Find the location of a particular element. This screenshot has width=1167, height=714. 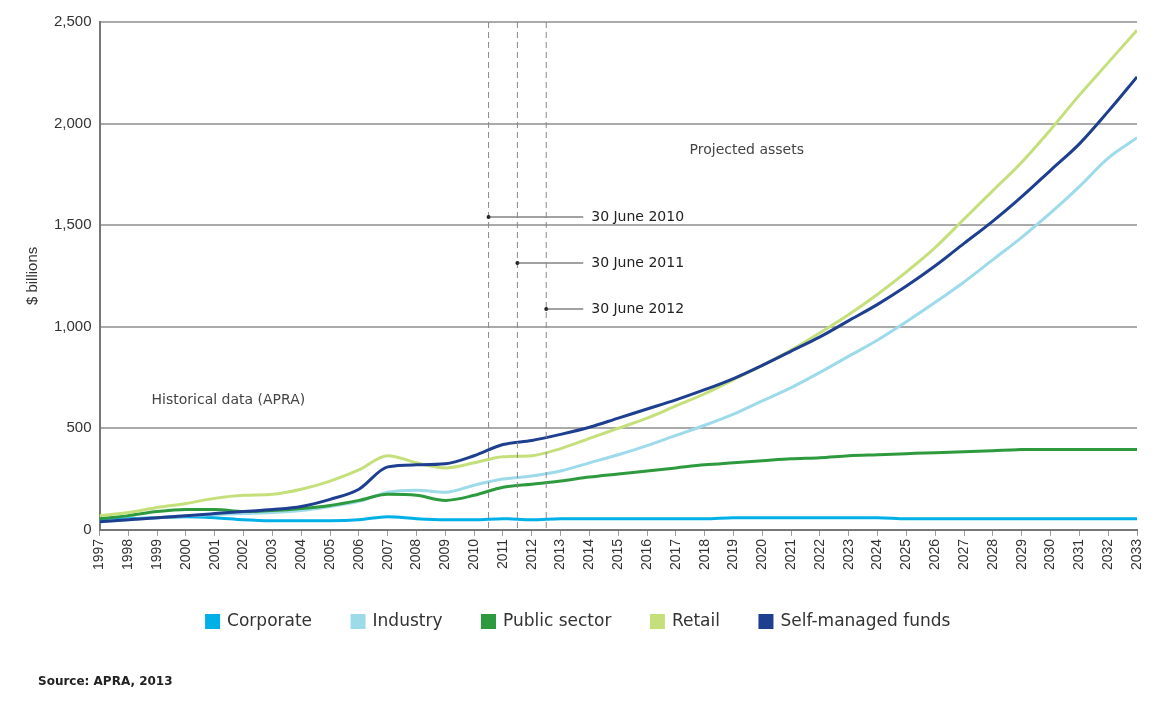

annotation: Historical data (APRA) is located at coordinates (228, 398).